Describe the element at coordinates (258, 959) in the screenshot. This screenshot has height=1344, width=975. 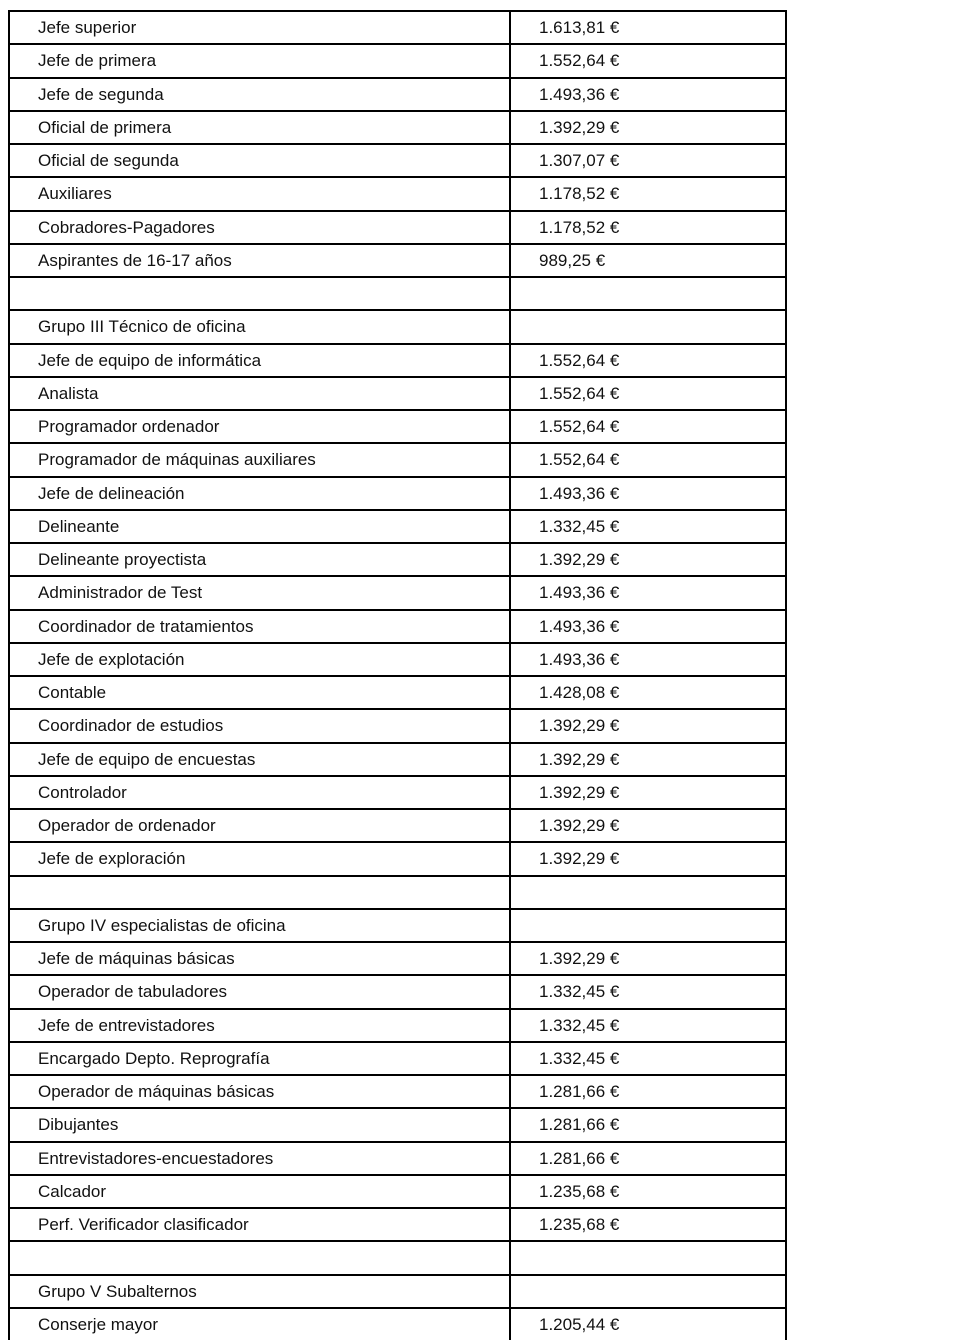
I see `category-cell: Jefe de máquinas básicas` at that location.